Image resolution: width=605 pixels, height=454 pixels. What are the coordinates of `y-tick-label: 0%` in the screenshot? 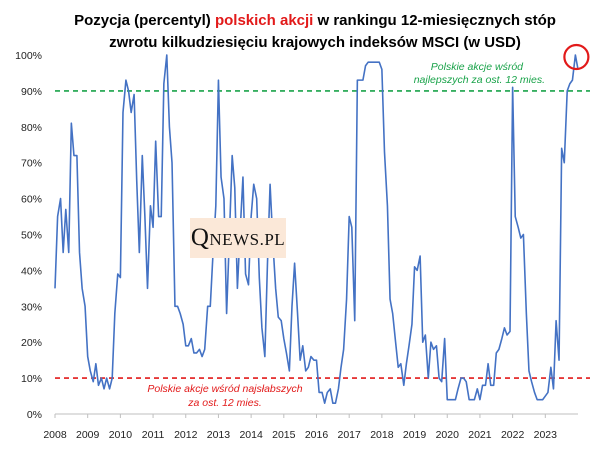 It's located at (34, 415).